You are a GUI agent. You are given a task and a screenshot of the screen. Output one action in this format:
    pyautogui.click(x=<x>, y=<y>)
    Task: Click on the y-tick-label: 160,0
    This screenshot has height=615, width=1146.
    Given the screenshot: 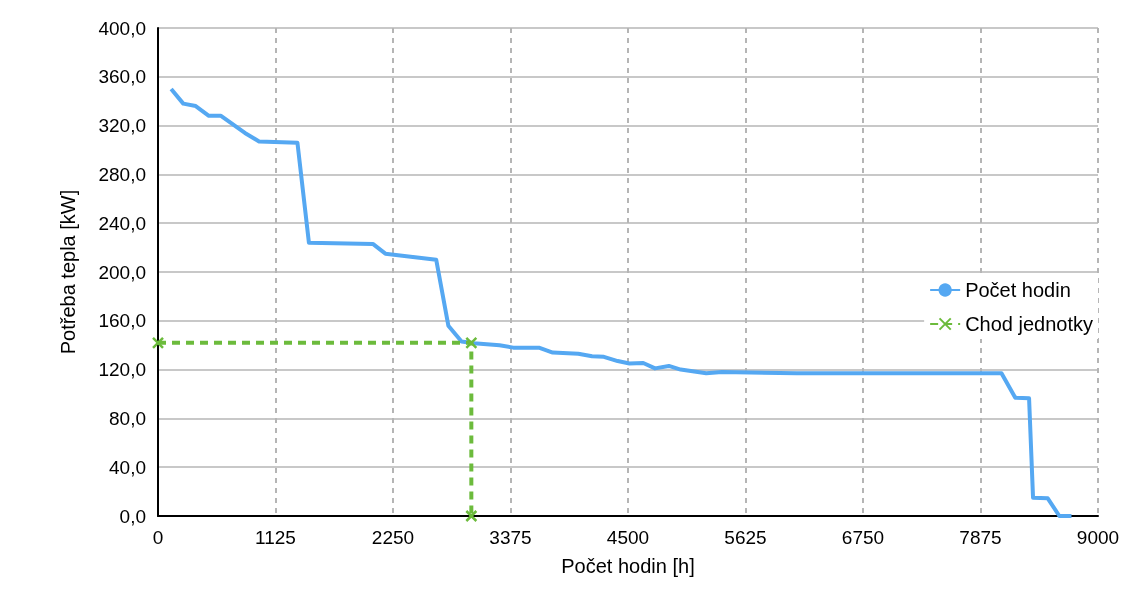 What is the action you would take?
    pyautogui.click(x=122, y=321)
    